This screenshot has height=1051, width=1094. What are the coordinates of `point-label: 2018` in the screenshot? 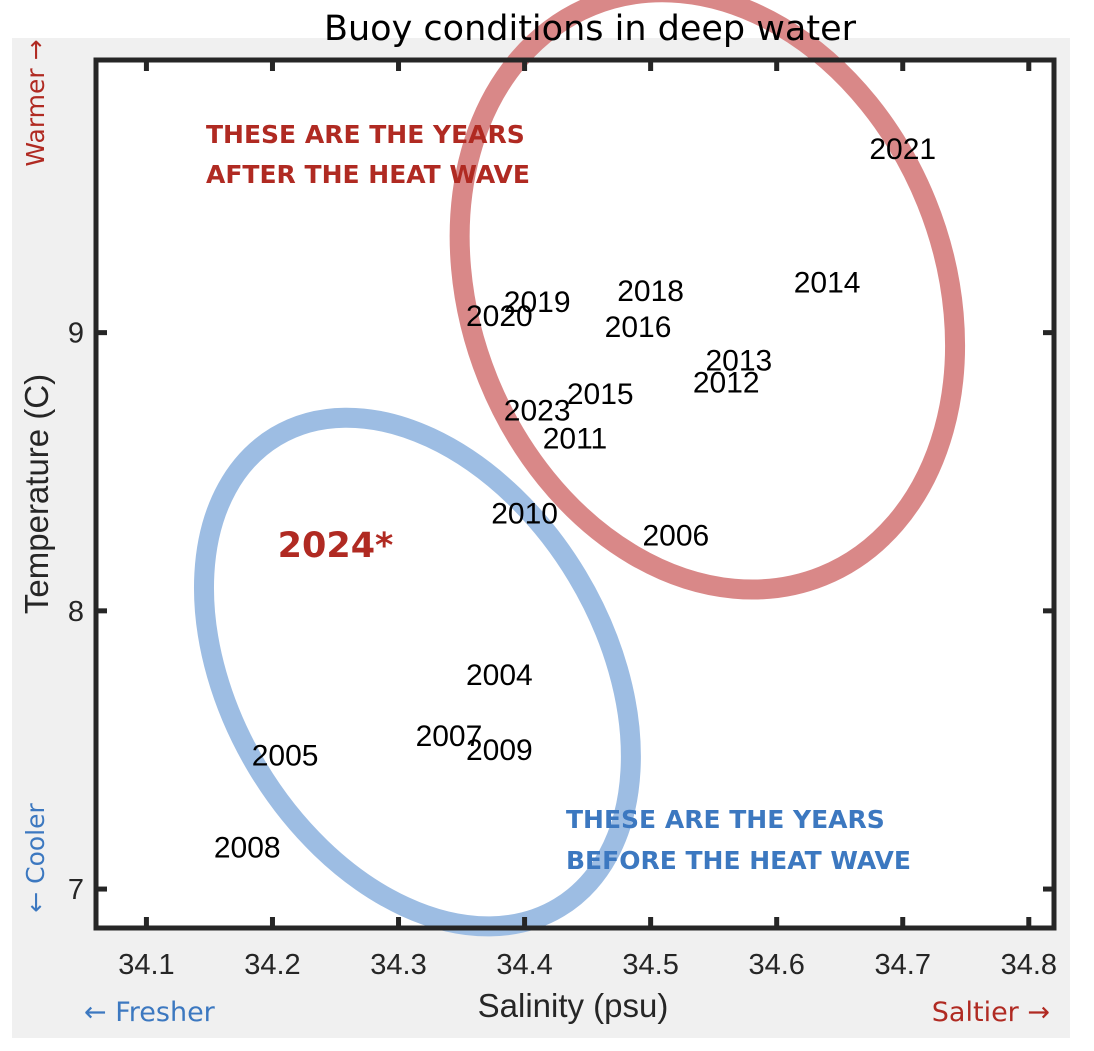 It's located at (650, 291).